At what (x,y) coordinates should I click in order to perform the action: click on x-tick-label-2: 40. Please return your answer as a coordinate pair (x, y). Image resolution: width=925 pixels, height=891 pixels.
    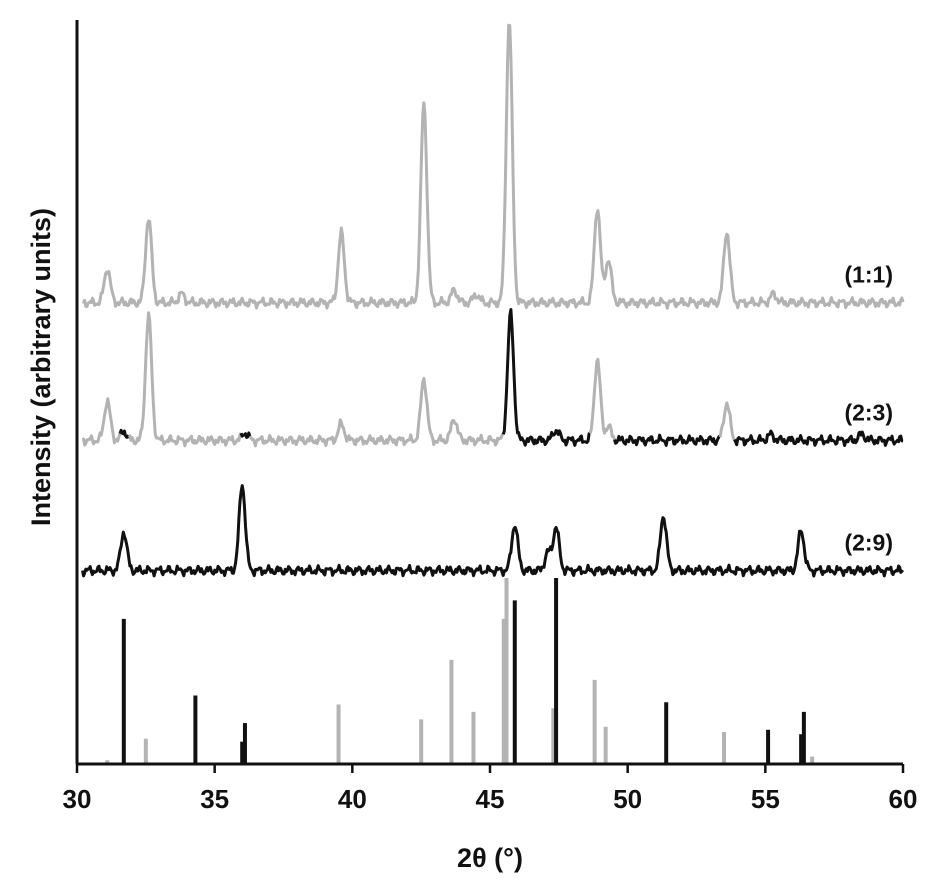
    Looking at the image, I should click on (352, 799).